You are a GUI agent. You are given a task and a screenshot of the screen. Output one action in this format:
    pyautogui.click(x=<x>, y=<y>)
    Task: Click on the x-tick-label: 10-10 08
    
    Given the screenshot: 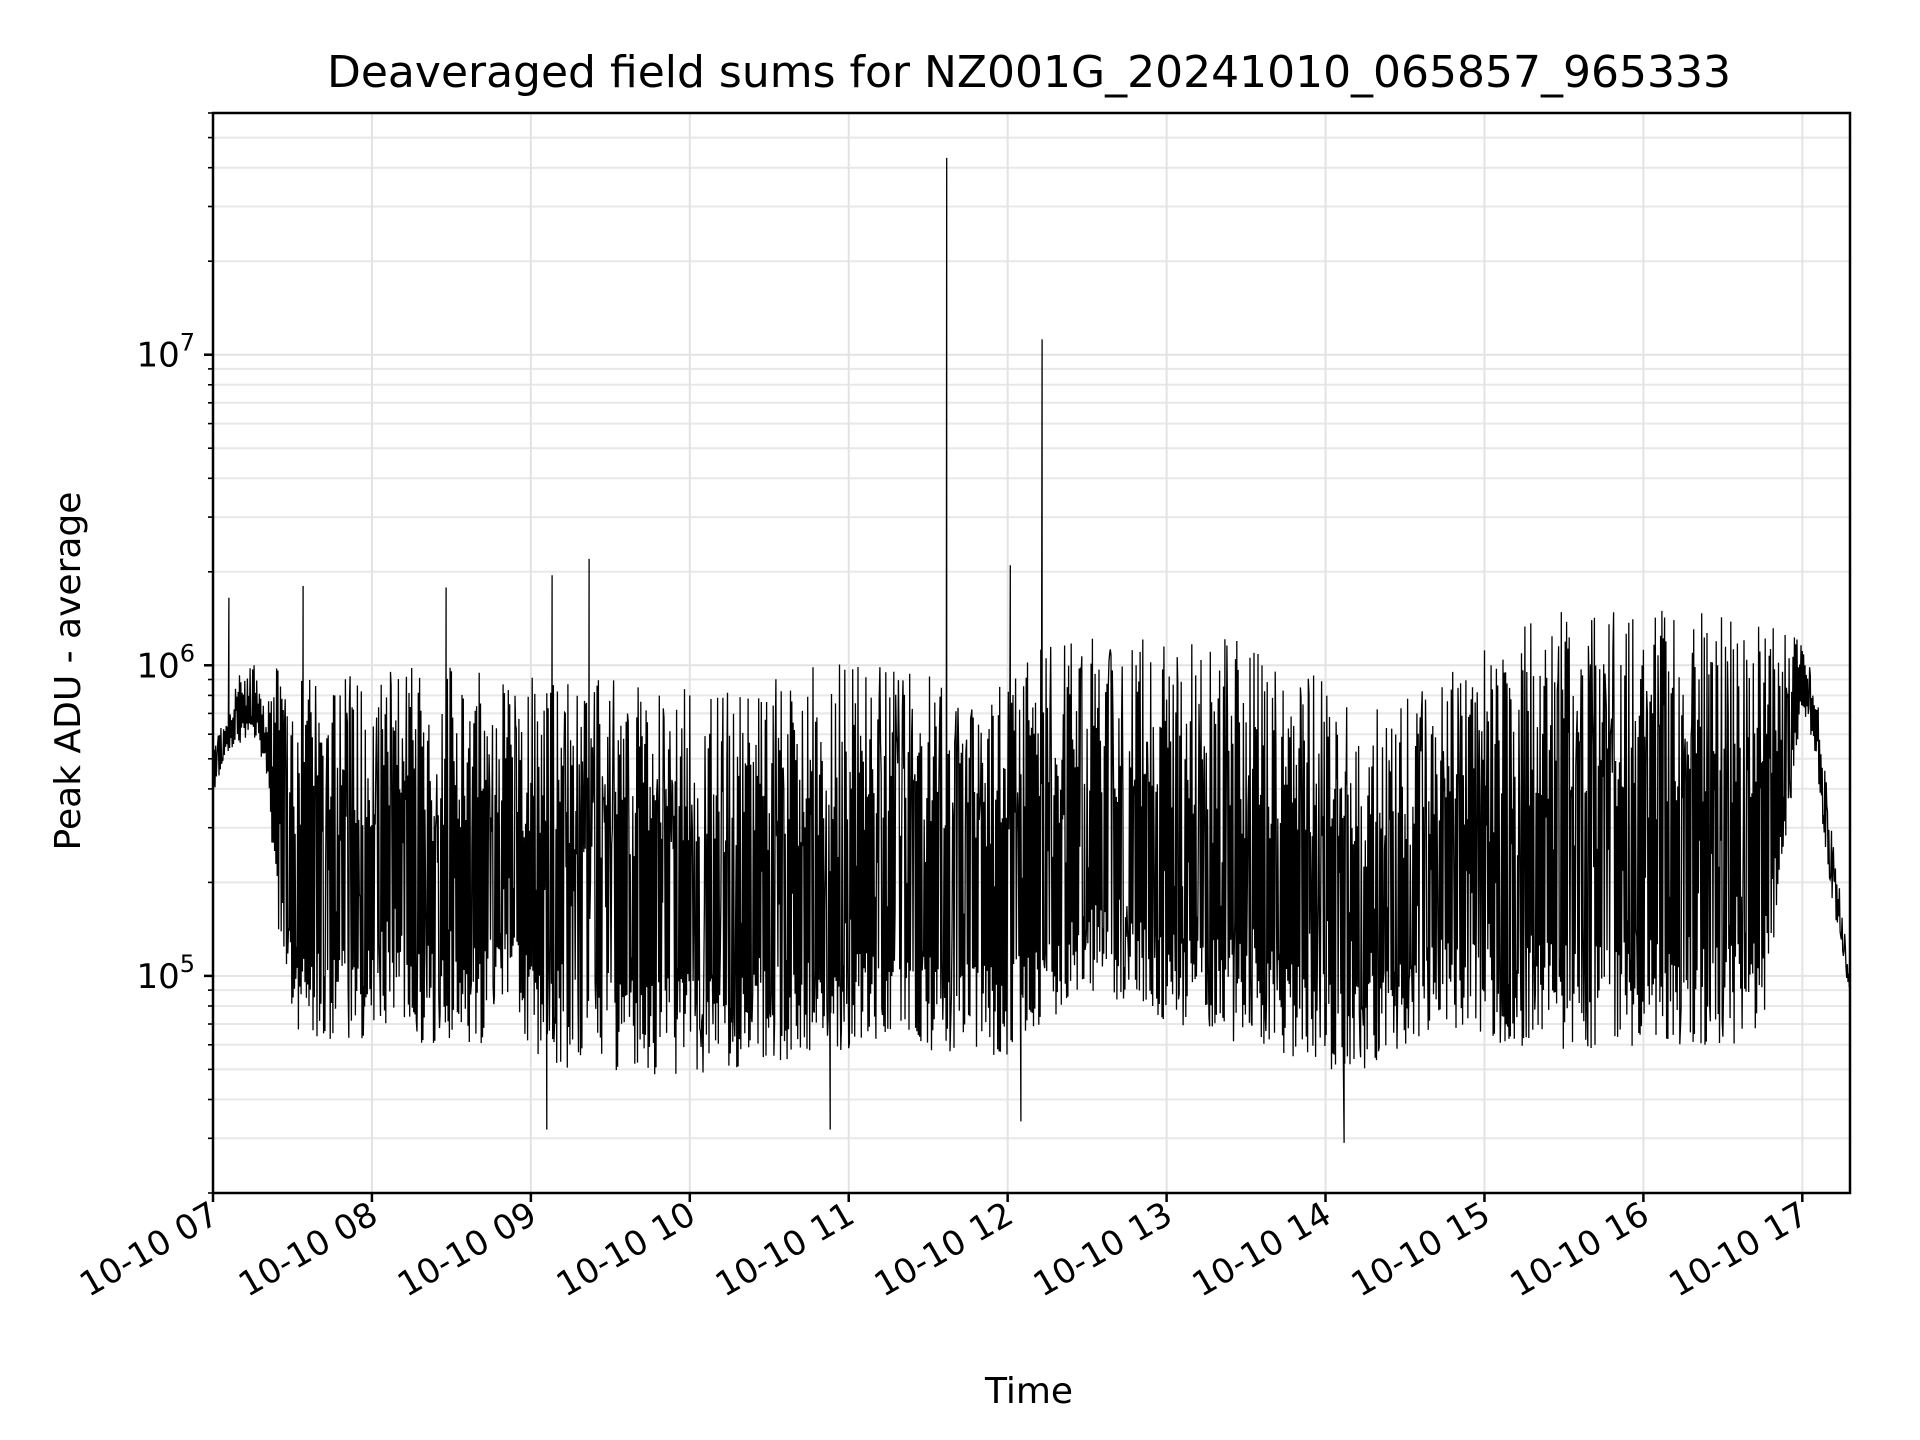 What is the action you would take?
    pyautogui.click(x=308, y=1249)
    